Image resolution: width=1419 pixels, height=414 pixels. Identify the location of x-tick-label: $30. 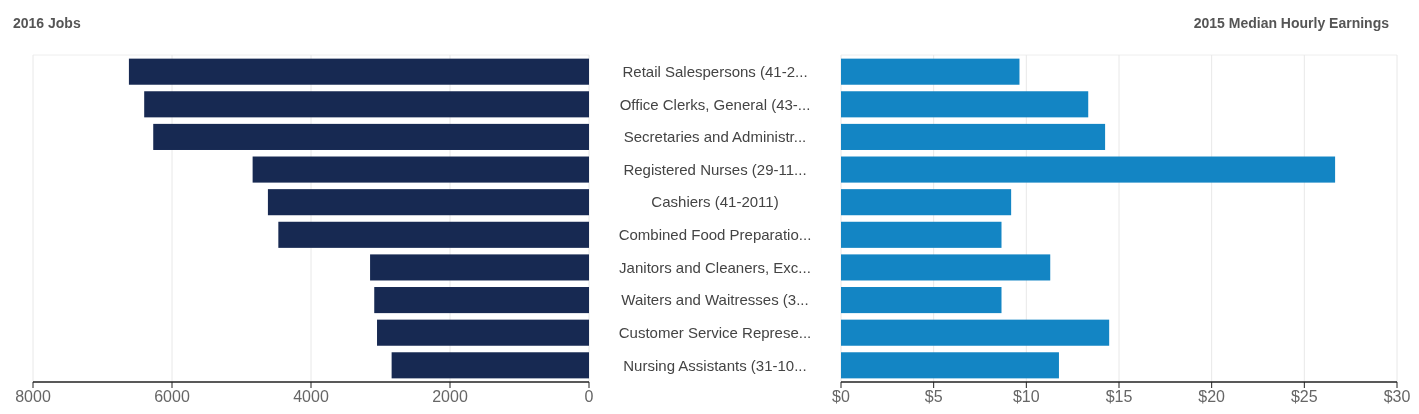
(1397, 396).